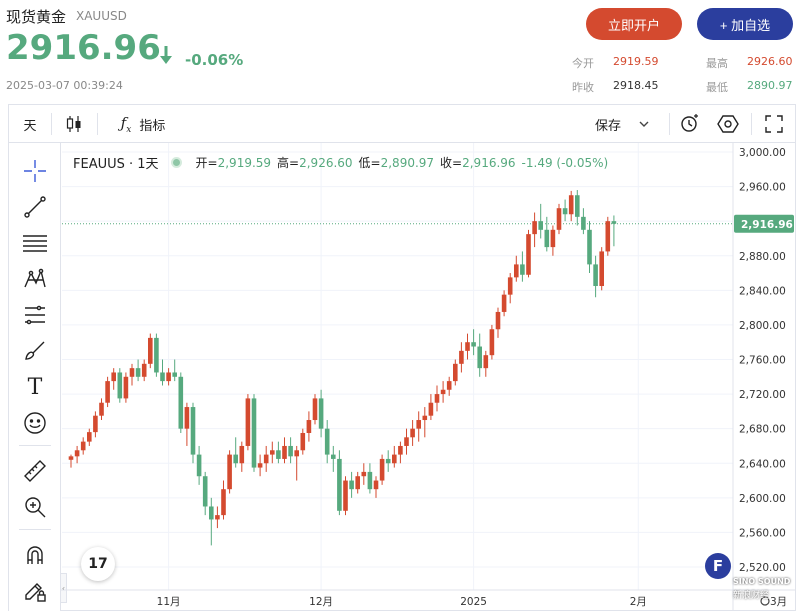  What do you see at coordinates (83, 48) in the screenshot?
I see `last-price: 2916.96` at bounding box center [83, 48].